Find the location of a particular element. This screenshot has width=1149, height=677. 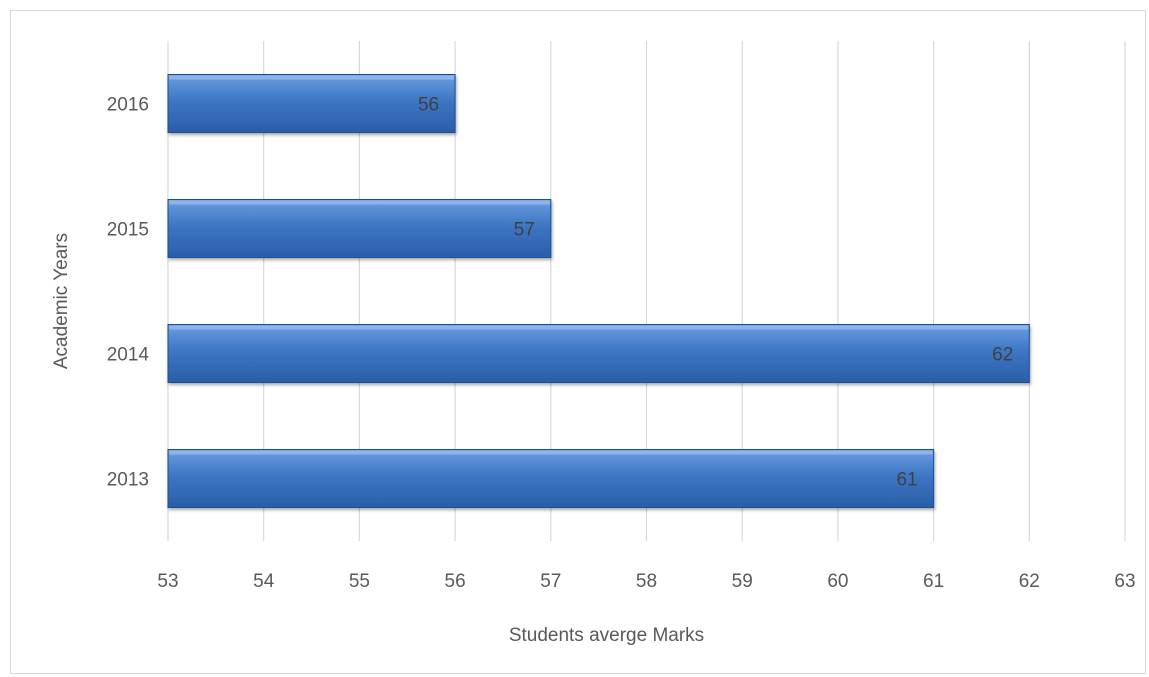

x-tick-label: 54 is located at coordinates (264, 581).